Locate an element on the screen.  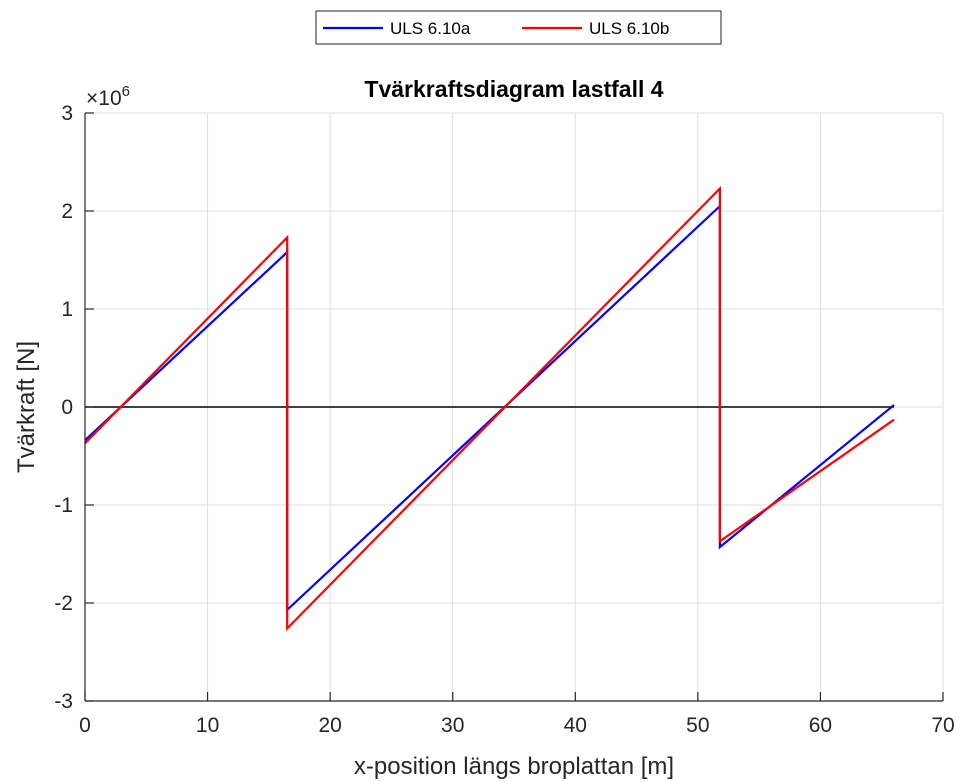
legend-box is located at coordinates (518, 27).